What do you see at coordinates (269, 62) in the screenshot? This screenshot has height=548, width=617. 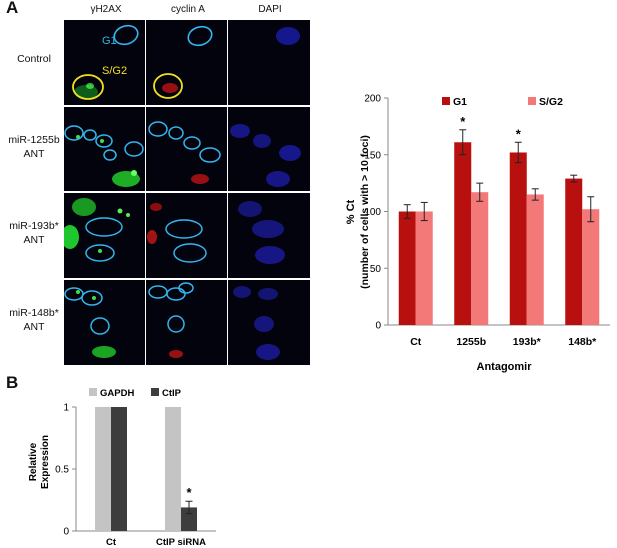 I see `micrograph-control-dapi` at bounding box center [269, 62].